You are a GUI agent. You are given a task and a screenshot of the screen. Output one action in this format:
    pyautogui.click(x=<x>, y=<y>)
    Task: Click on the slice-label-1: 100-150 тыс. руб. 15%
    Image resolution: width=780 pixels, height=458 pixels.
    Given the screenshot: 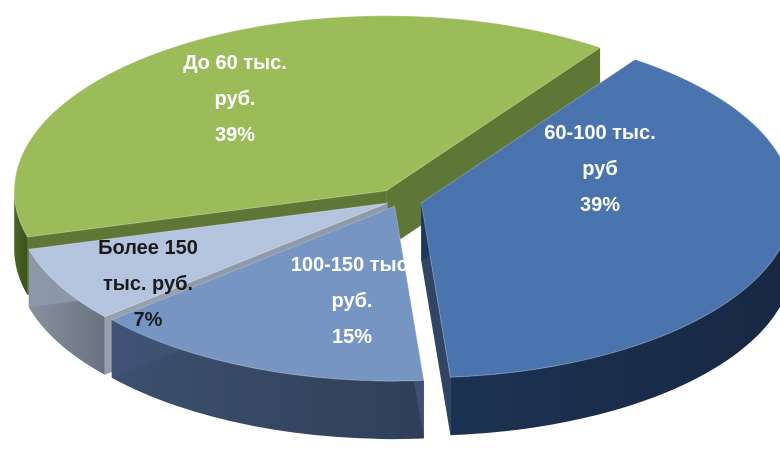 What is the action you would take?
    pyautogui.click(x=352, y=301)
    